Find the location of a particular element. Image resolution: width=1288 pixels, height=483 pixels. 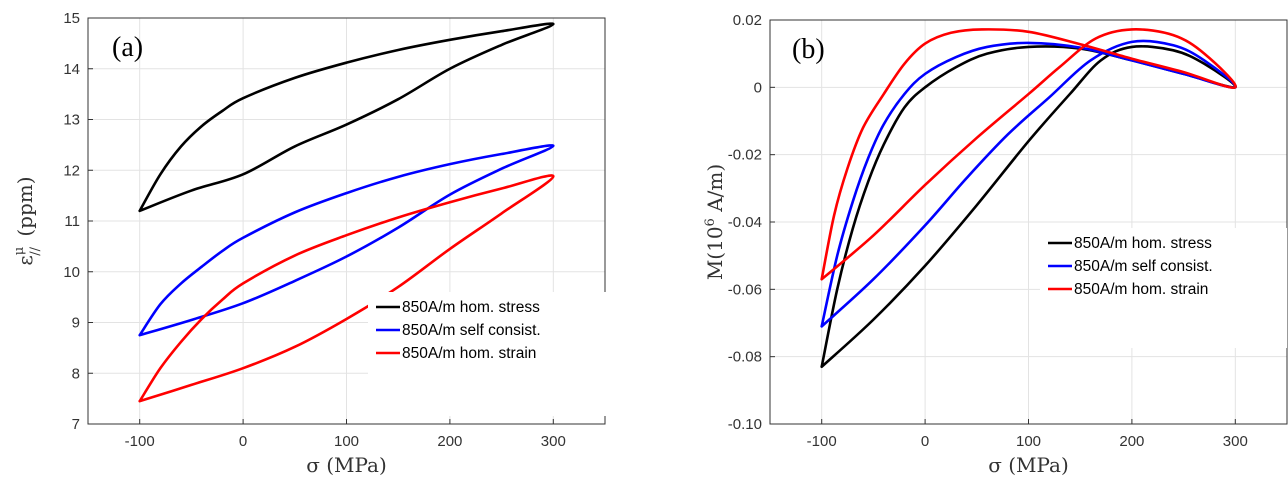

y-axis-title: εμ// (ppm) is located at coordinates (27, 220).